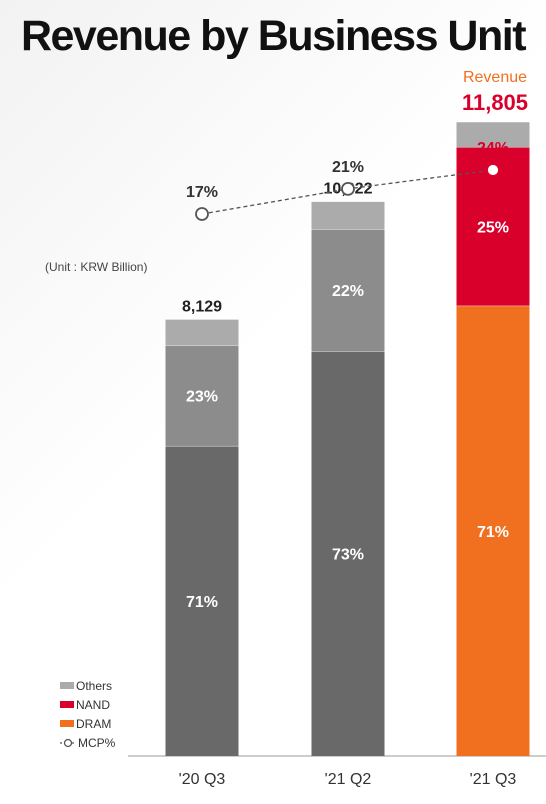 This screenshot has width=546, height=804. What do you see at coordinates (67, 685) in the screenshot?
I see `legend-swatch-others` at bounding box center [67, 685].